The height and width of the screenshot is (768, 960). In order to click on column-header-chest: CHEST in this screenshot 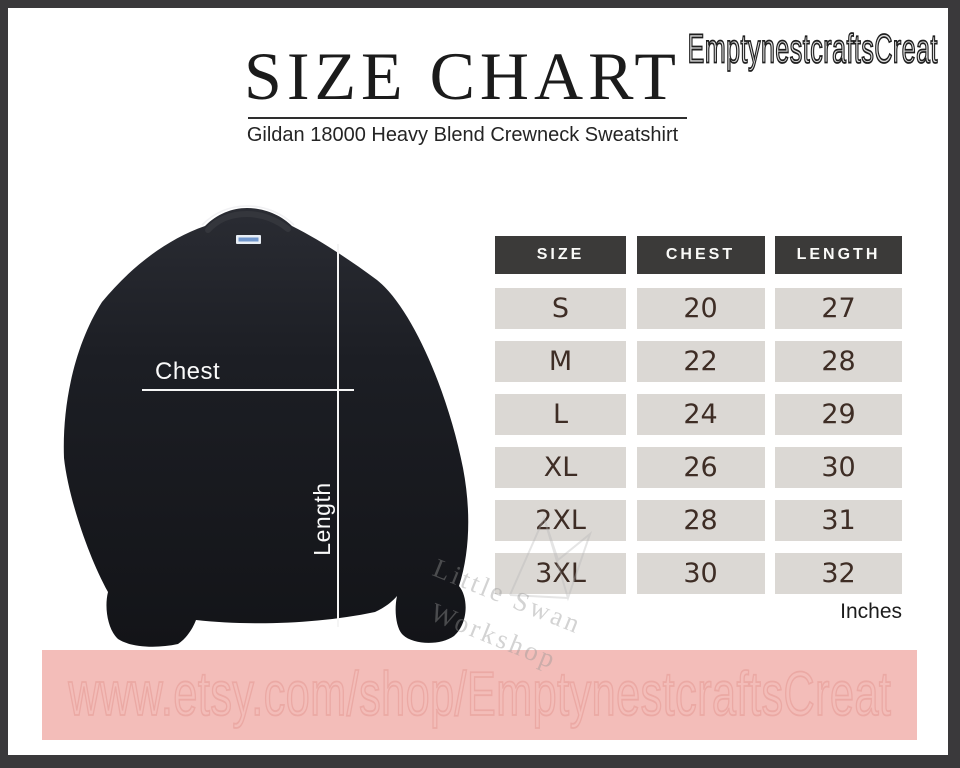, I will do `click(700, 255)`.